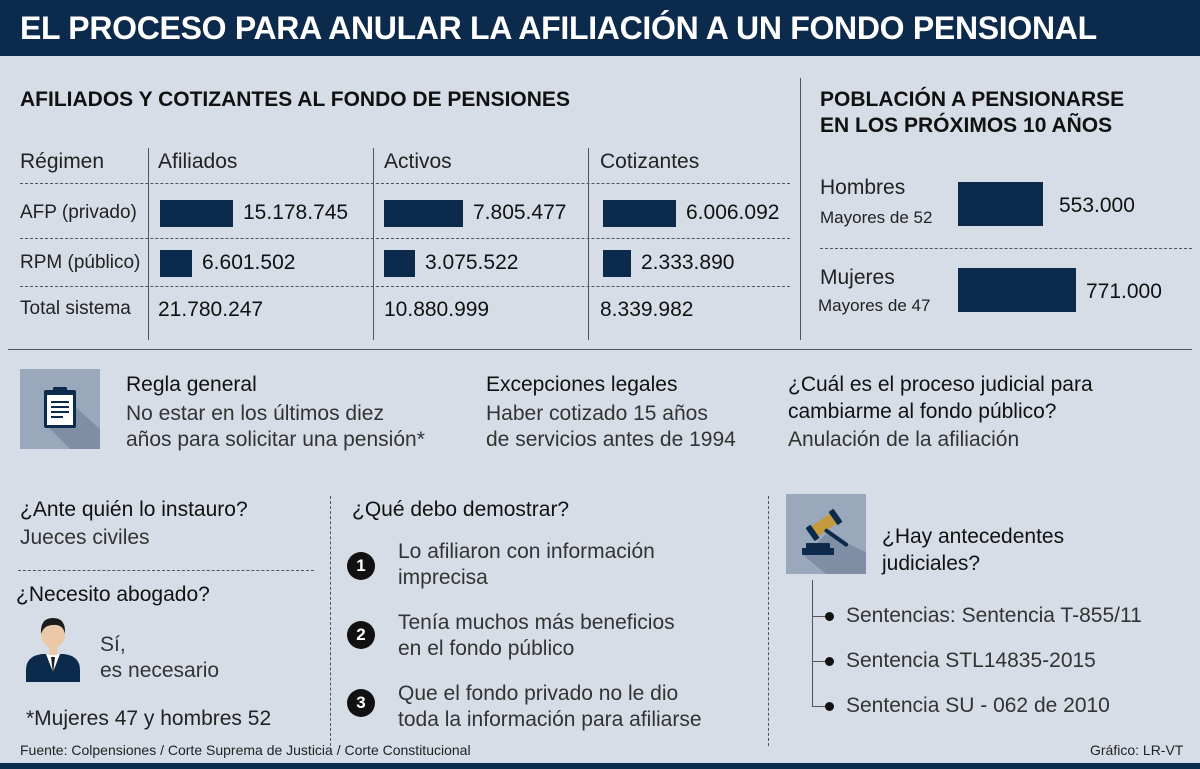  I want to click on col-header-afiliados: Afiliados, so click(198, 161).